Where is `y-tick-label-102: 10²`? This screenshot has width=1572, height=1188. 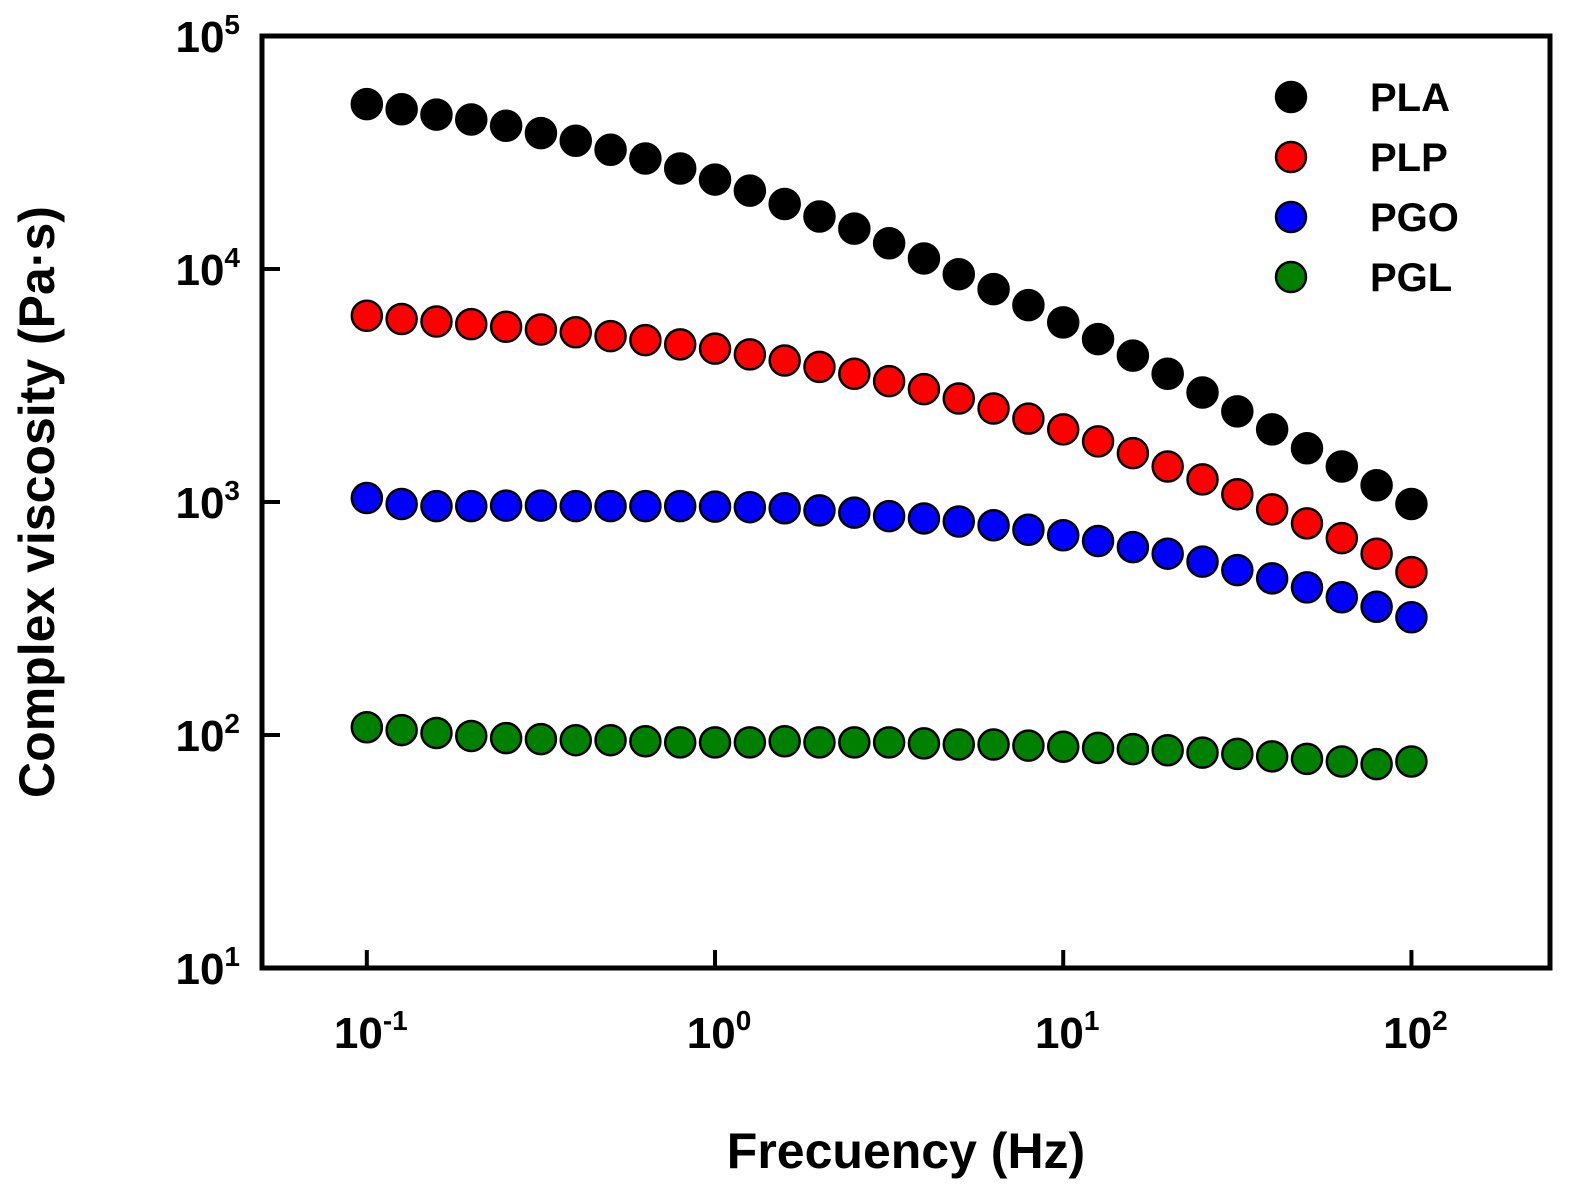
y-tick-label-102: 10² is located at coordinates (207, 734).